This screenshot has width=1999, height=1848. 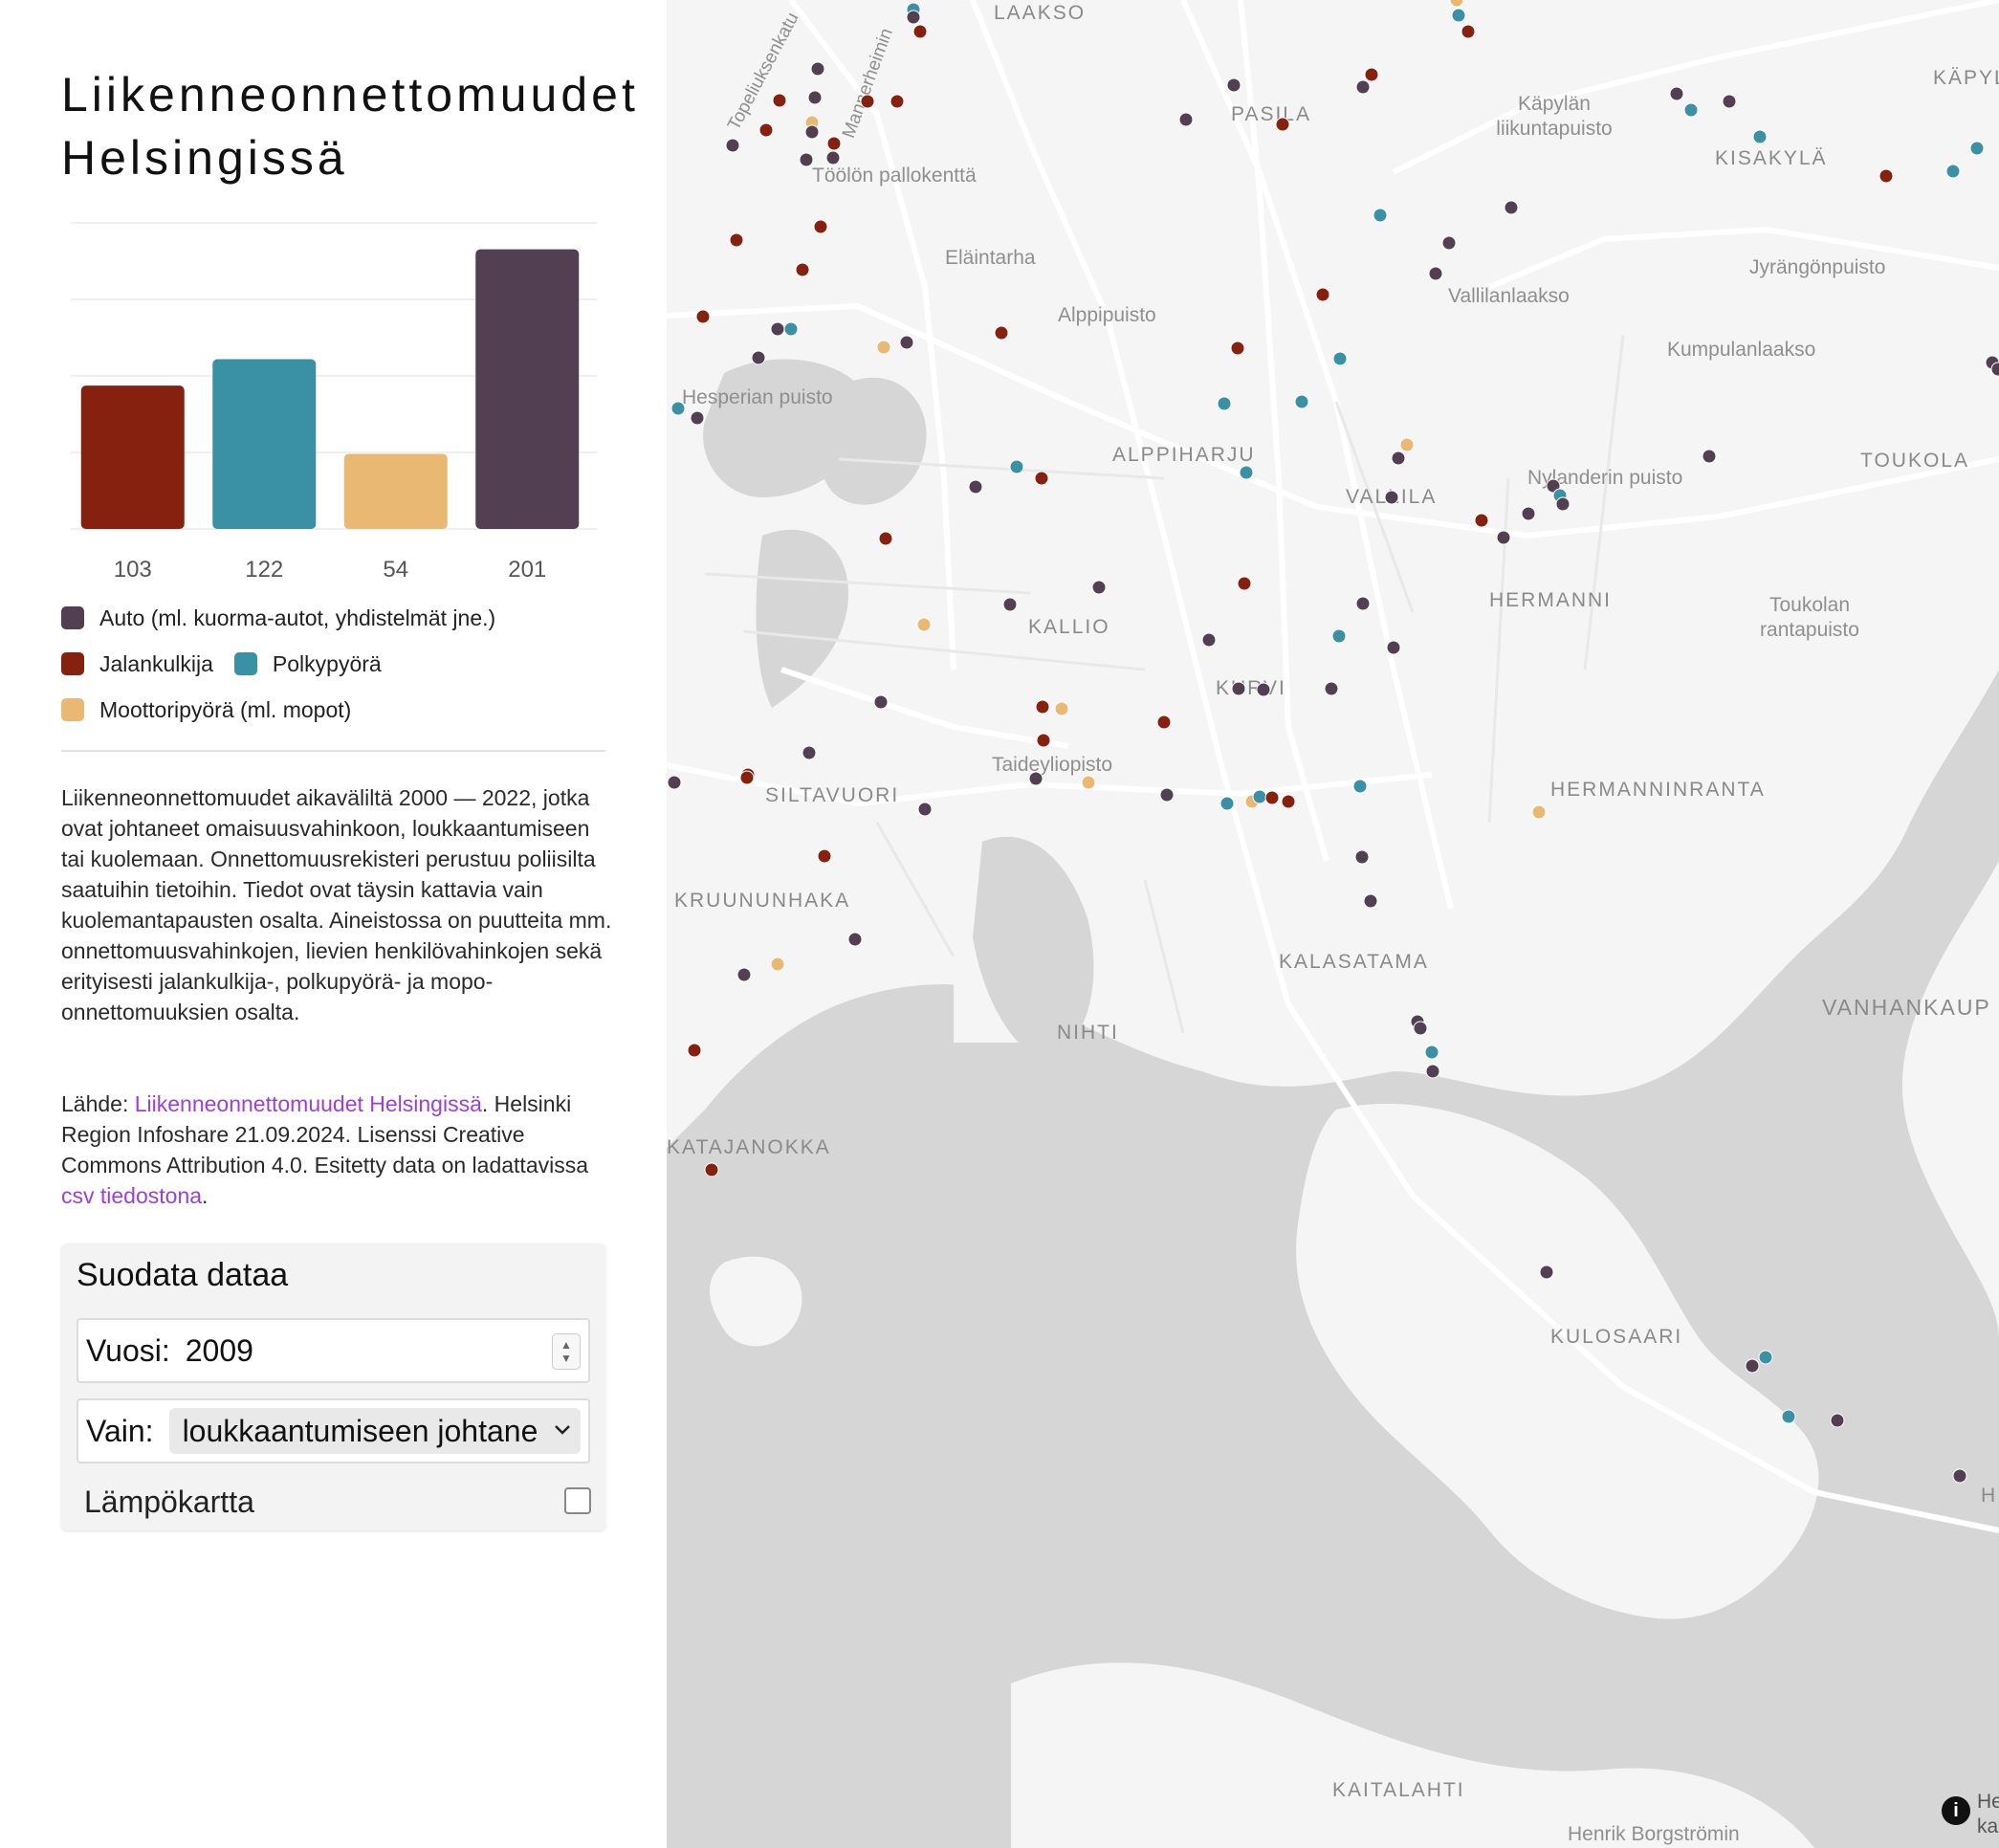 I want to click on year-stepper: ▲ ▼, so click(x=566, y=1351).